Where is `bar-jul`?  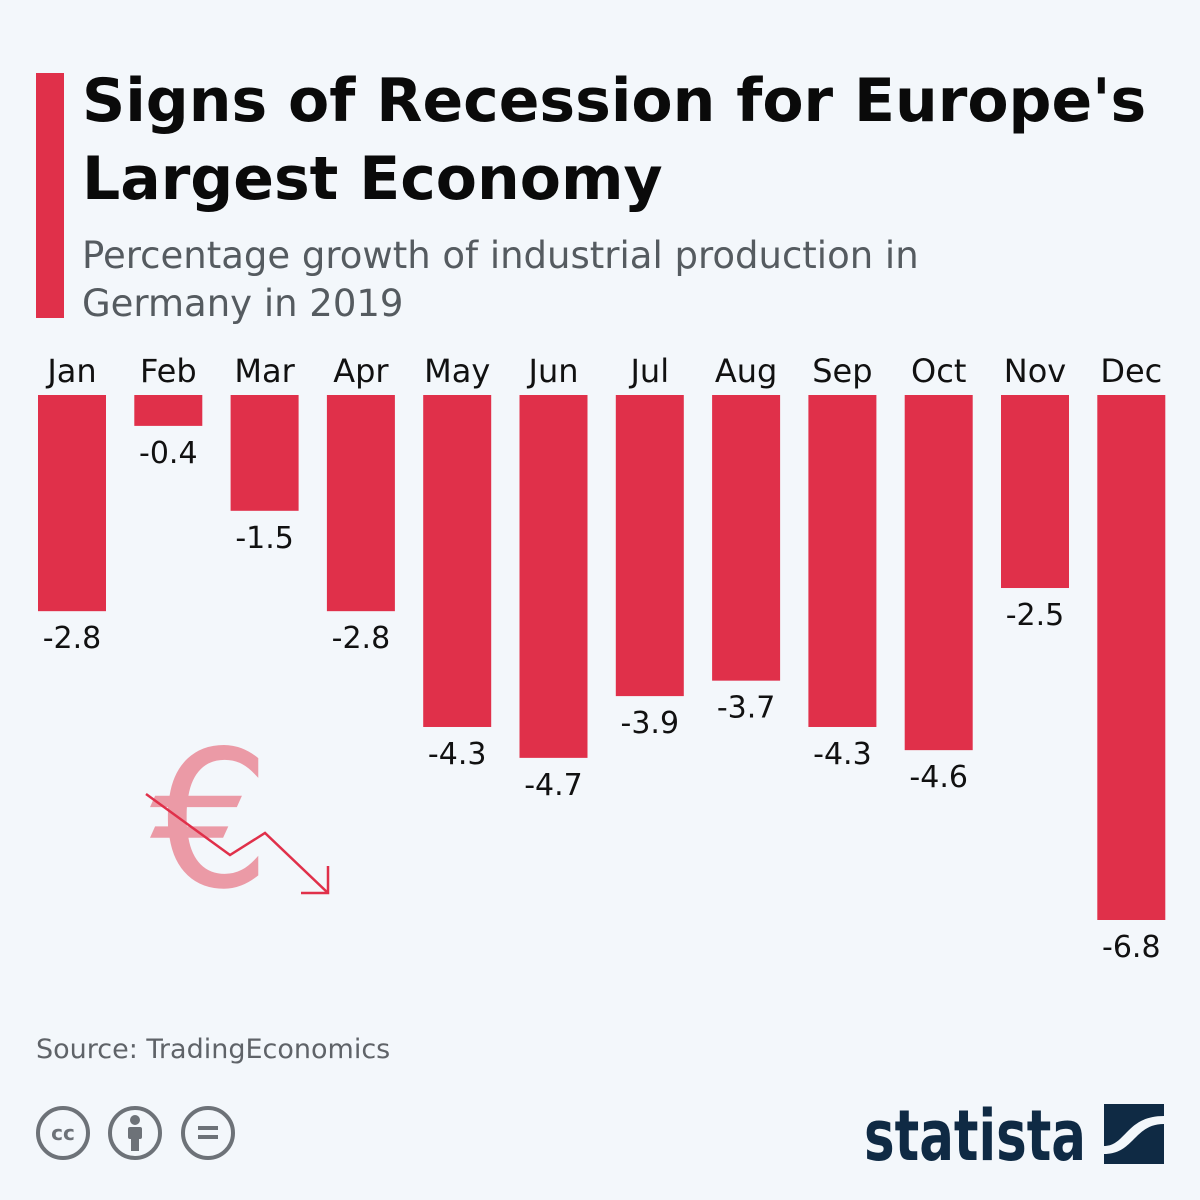
bar-jul is located at coordinates (649, 546).